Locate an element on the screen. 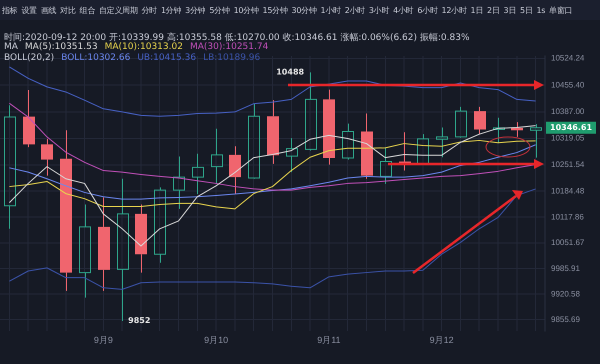 Image resolution: width=600 pixels, height=364 pixels. y-tick-label: 9855.69 is located at coordinates (565, 319).